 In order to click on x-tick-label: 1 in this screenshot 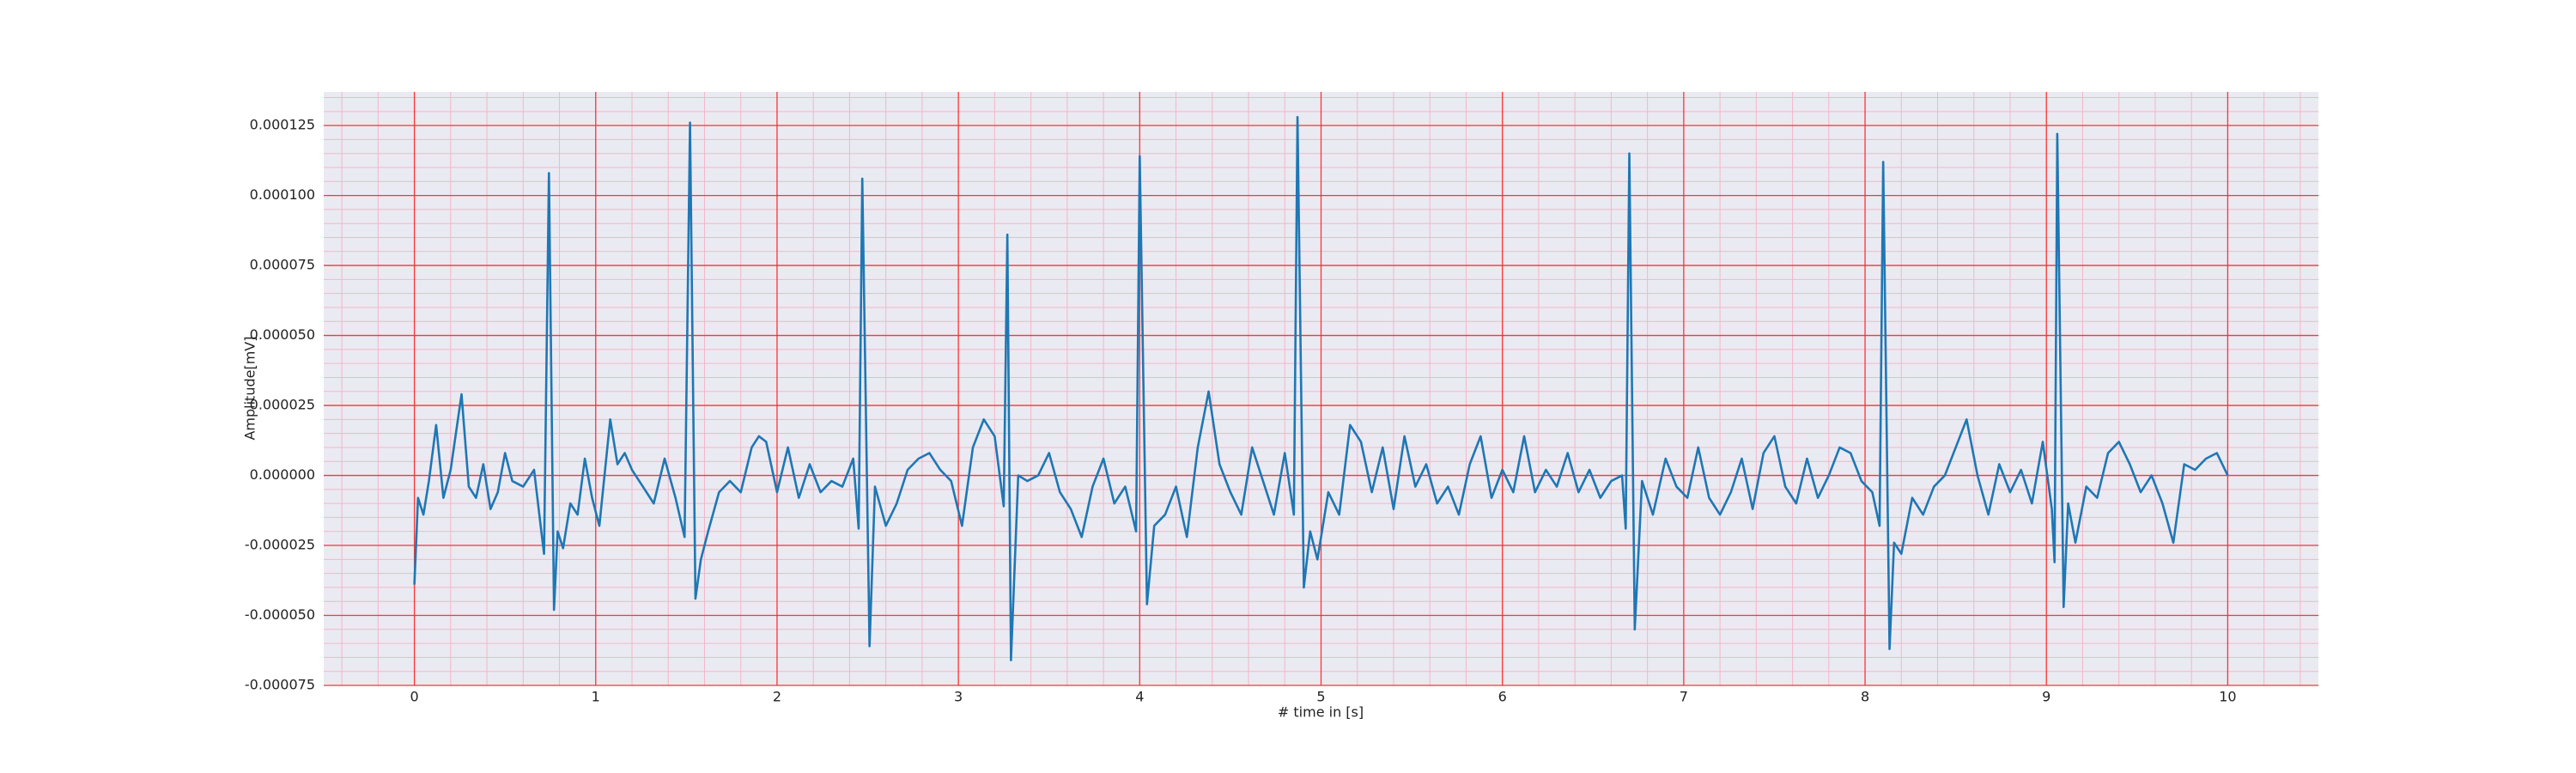, I will do `click(596, 697)`.